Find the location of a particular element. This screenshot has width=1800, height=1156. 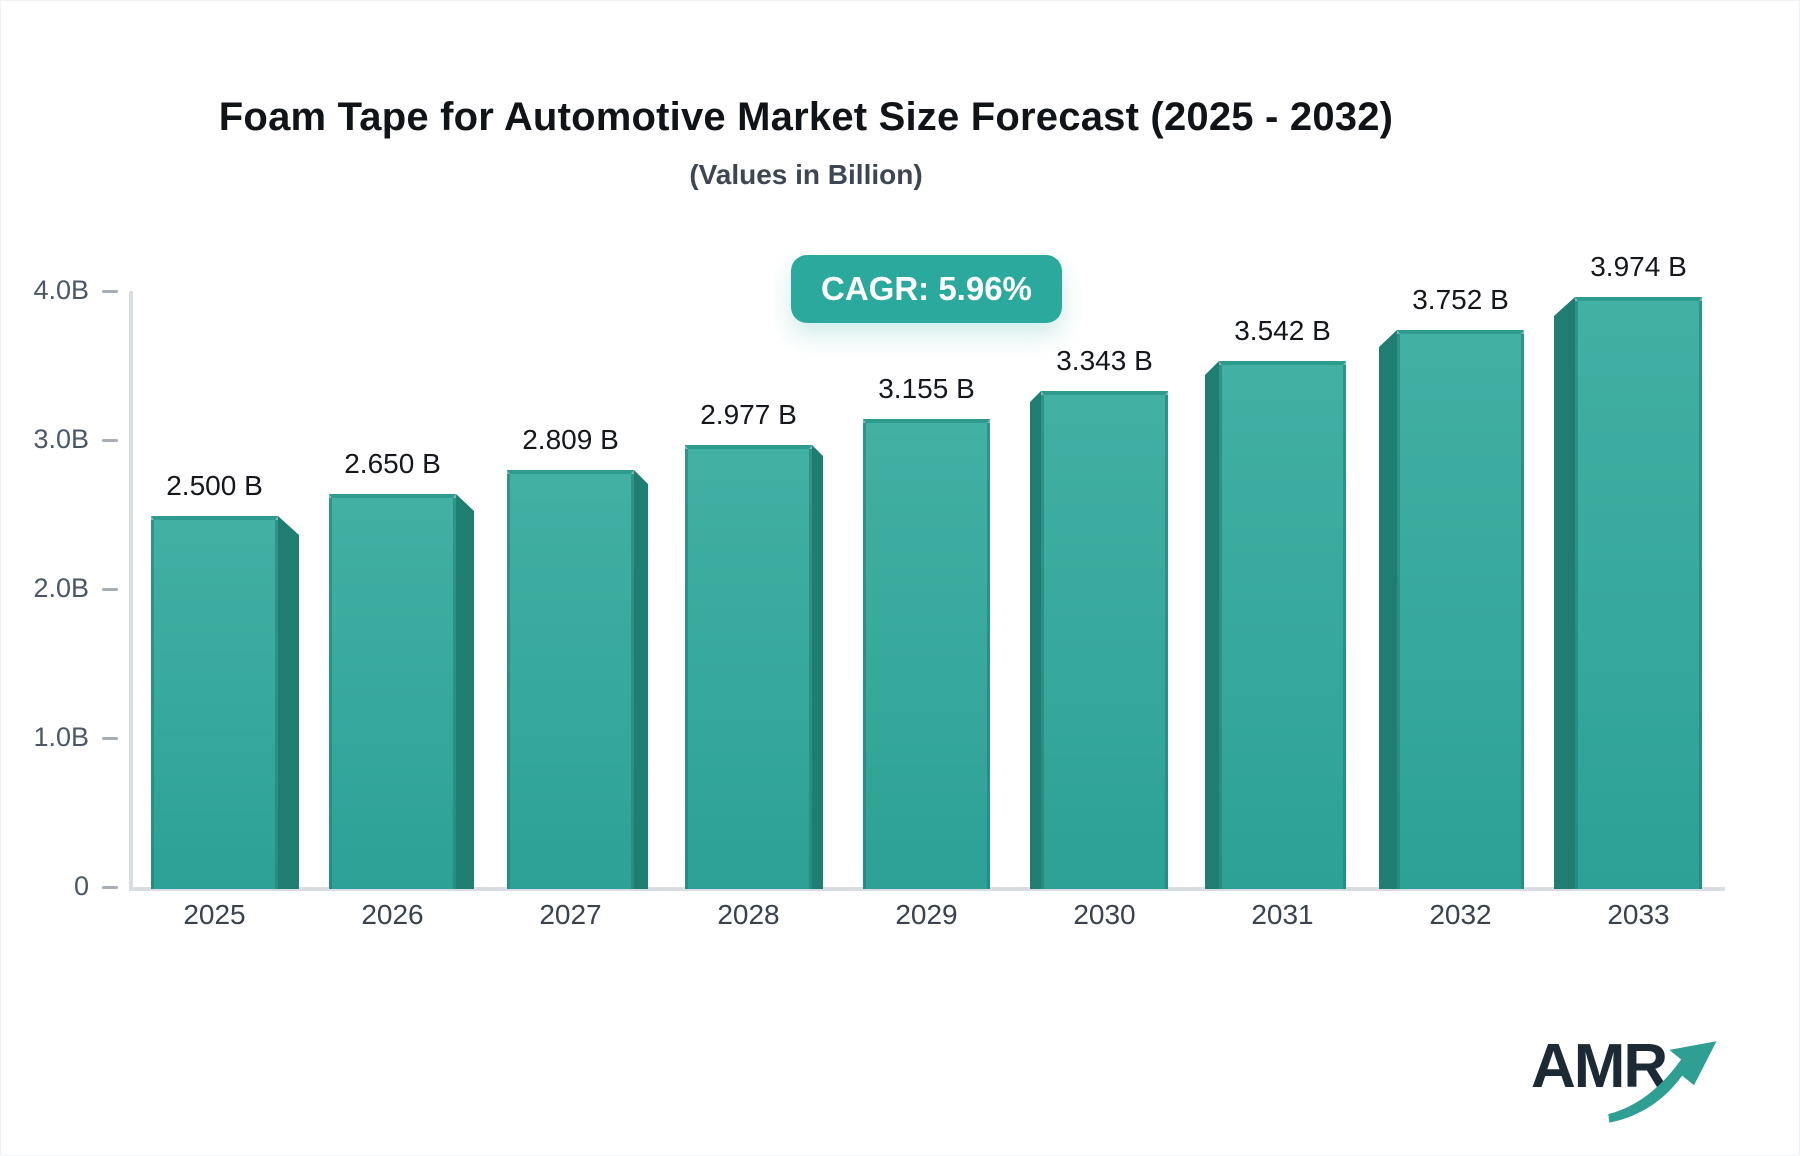

amr-logo: AMR is located at coordinates (1641, 1086).